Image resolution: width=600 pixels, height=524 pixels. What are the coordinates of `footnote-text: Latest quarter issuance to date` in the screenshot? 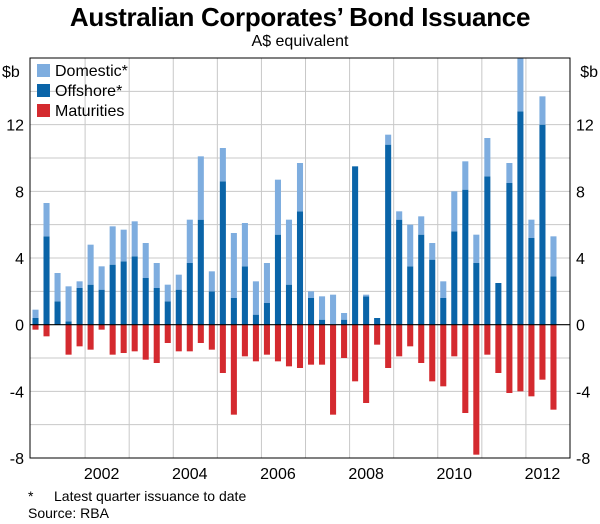 It's located at (150, 496).